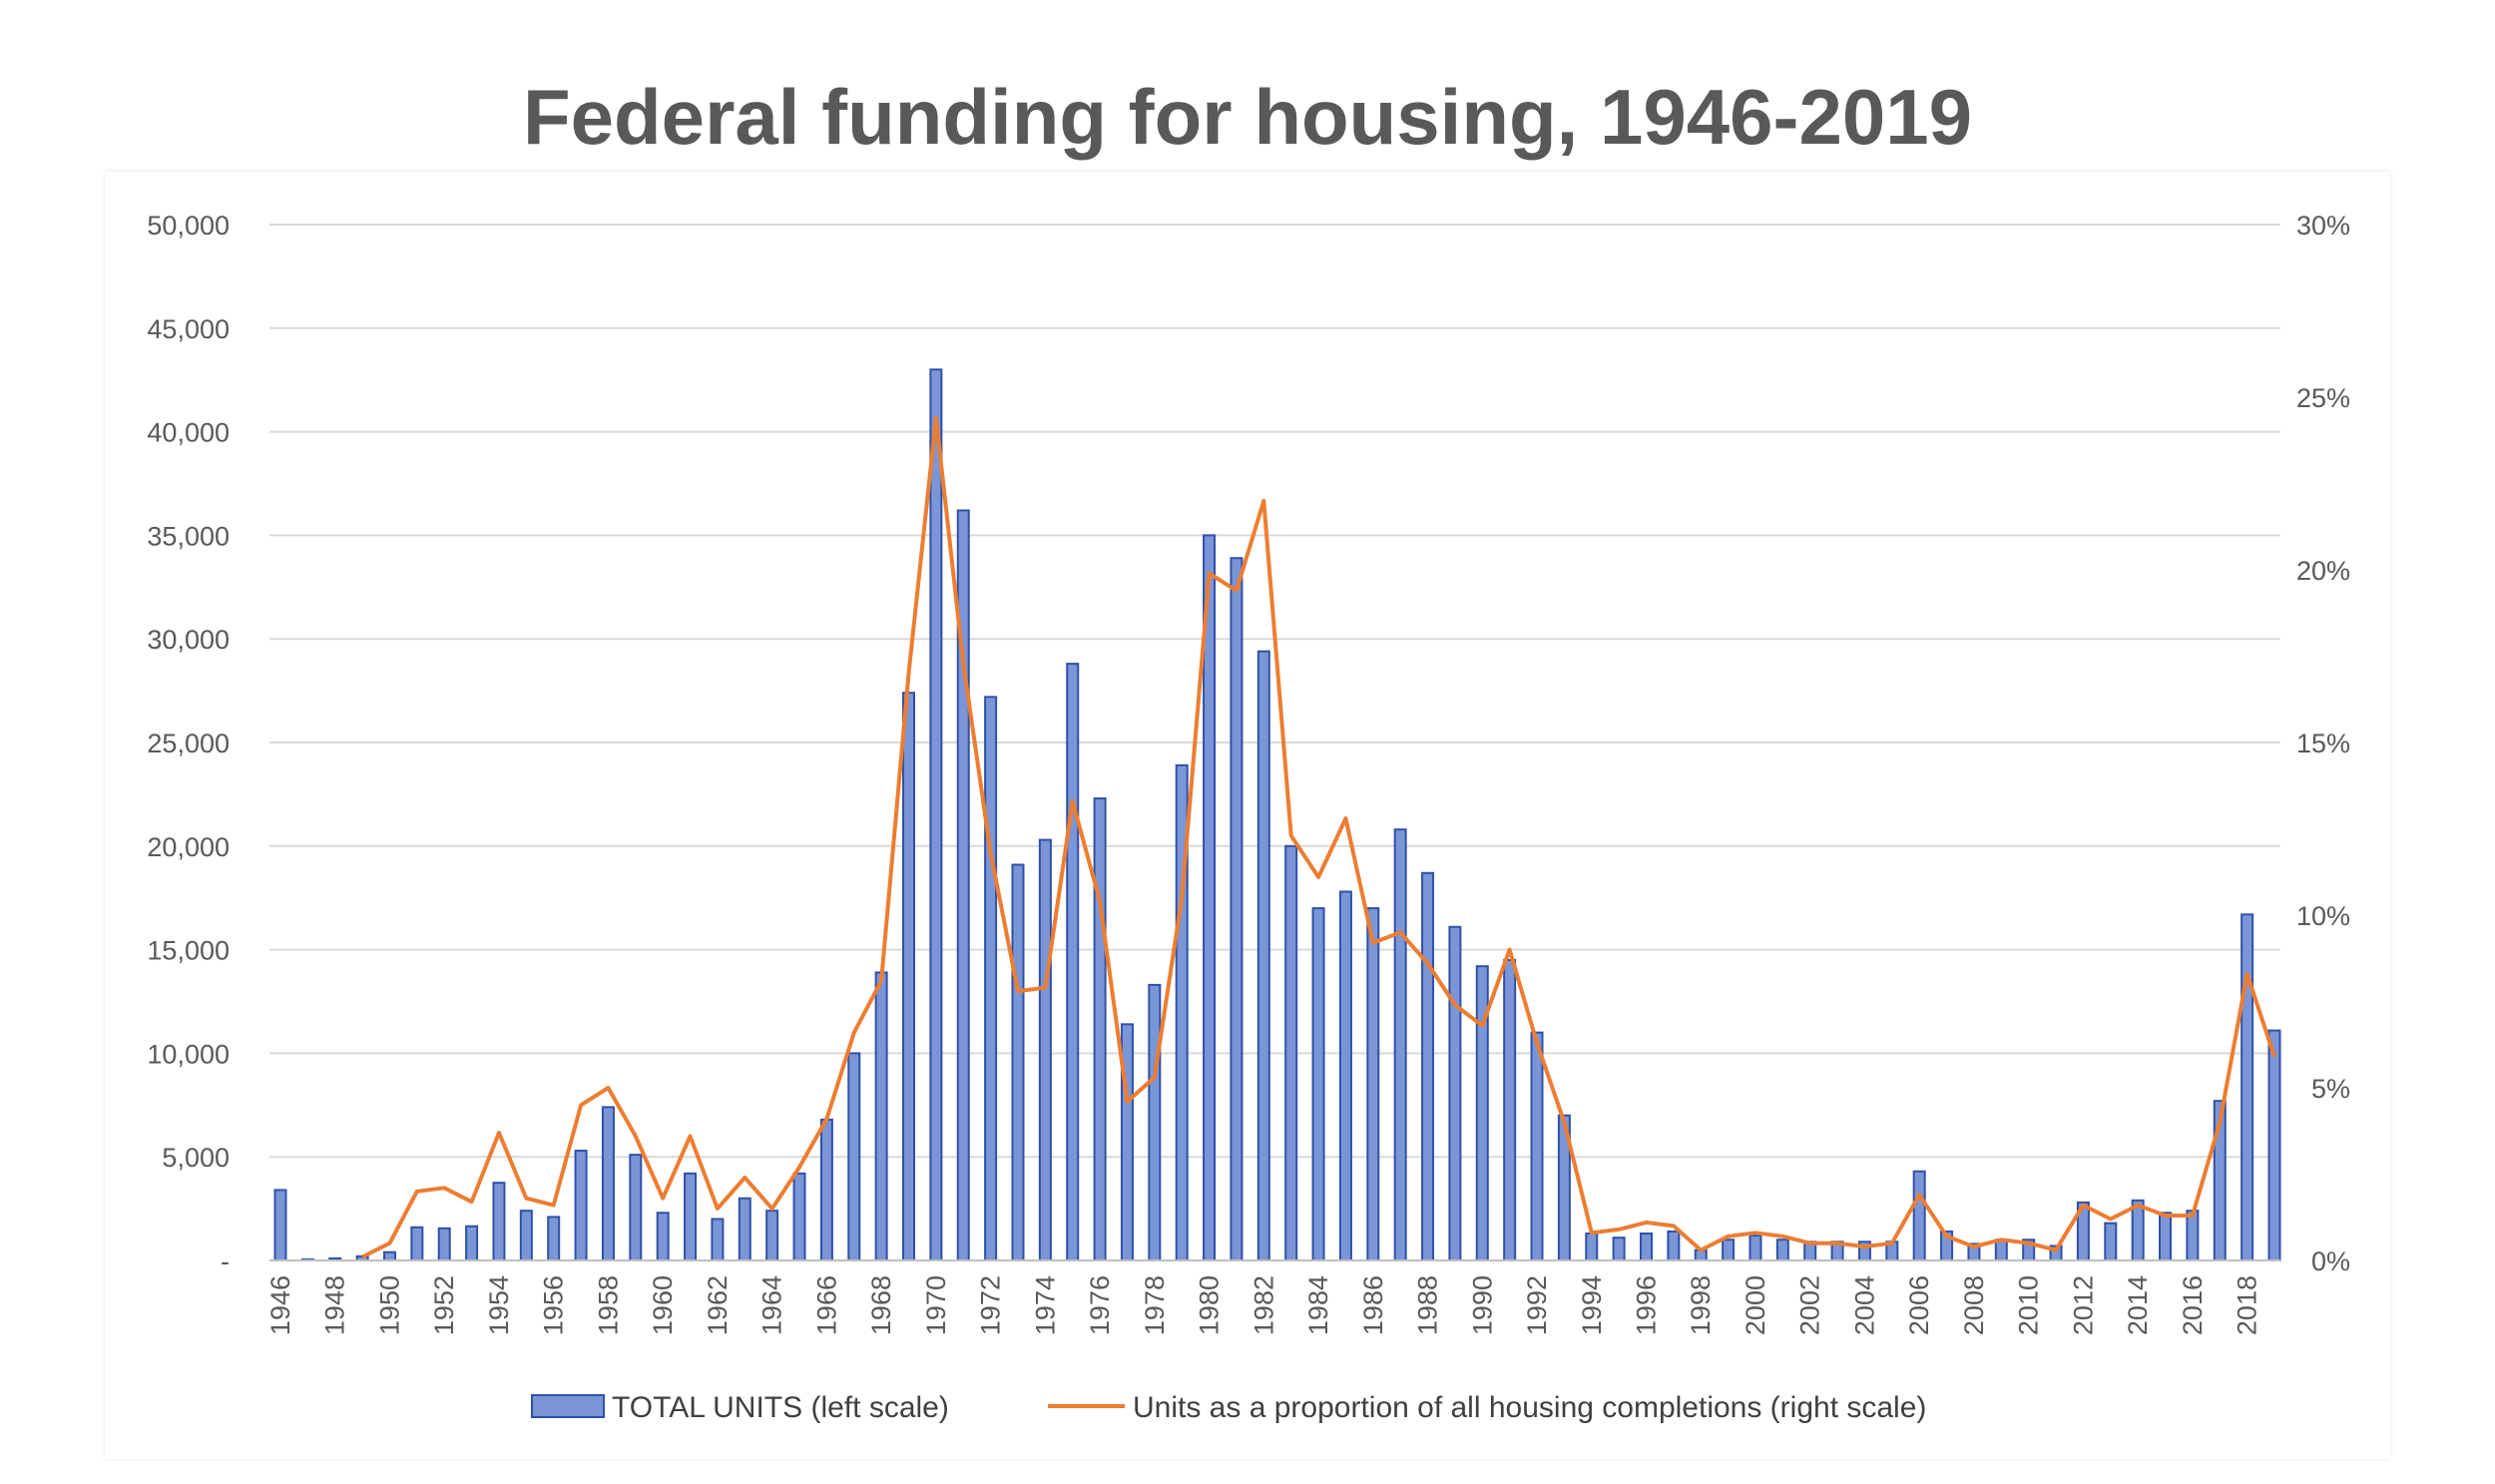 This screenshot has height=1484, width=2495. I want to click on left-tick-label: -, so click(225, 1261).